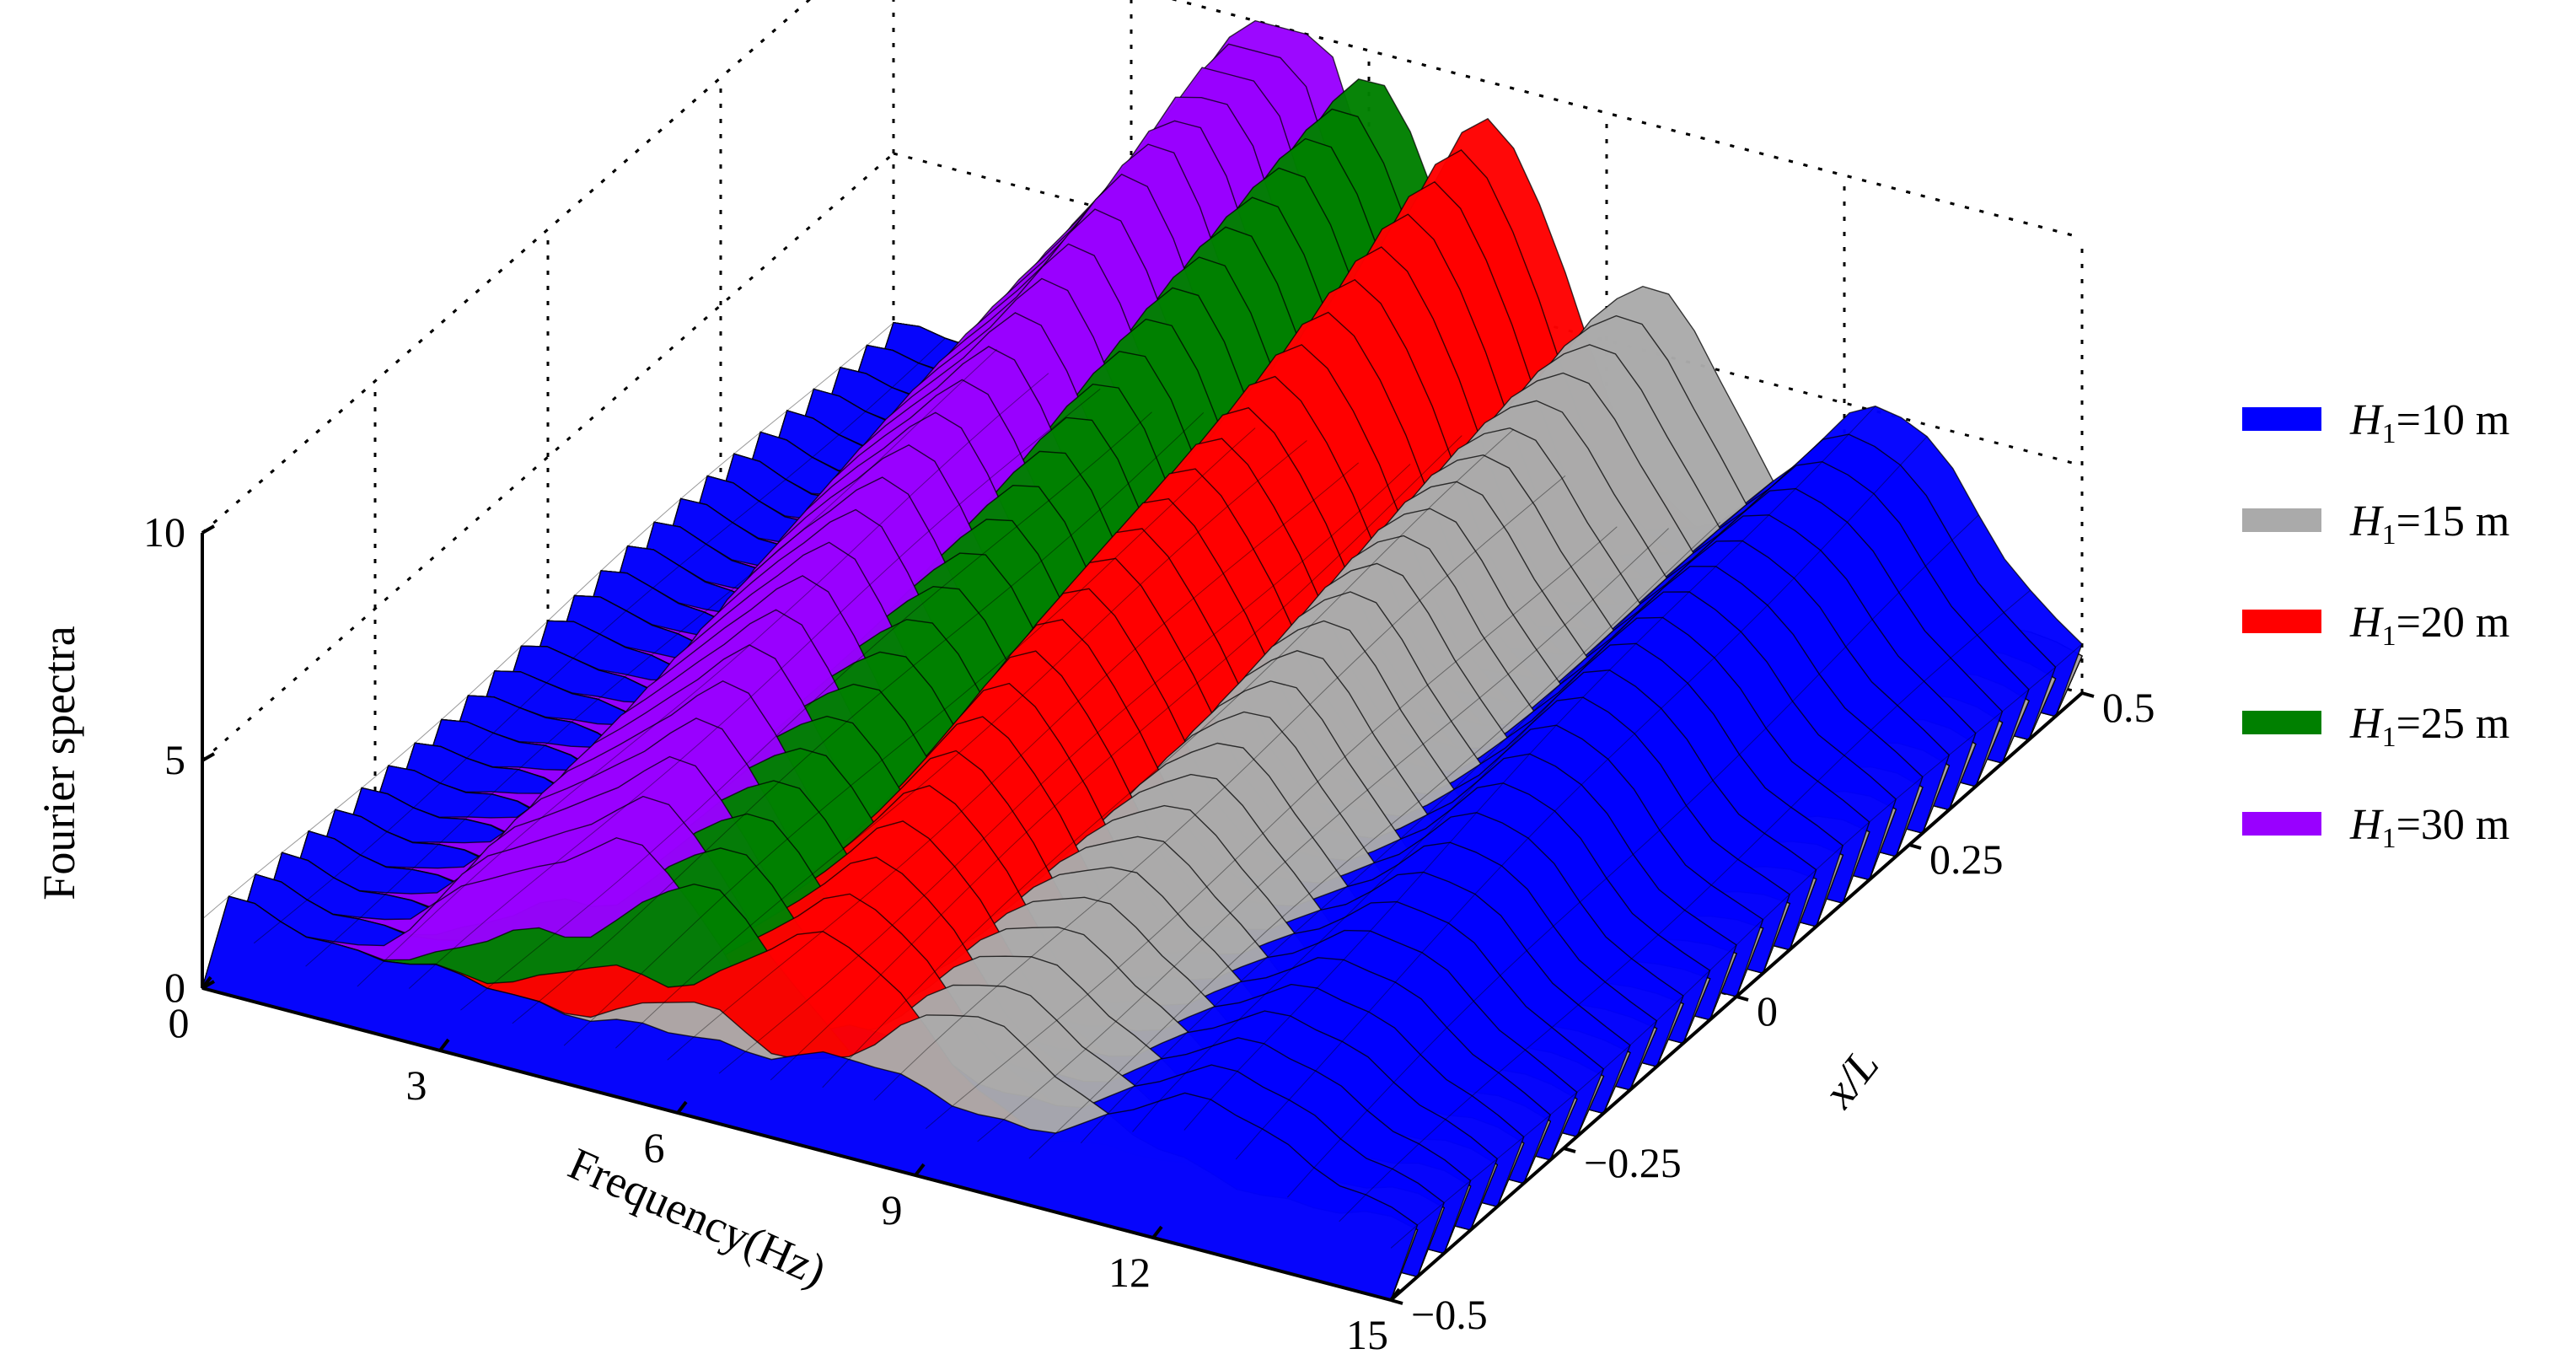 This screenshot has height=1365, width=2576. What do you see at coordinates (2429, 422) in the screenshot?
I see `legend-label: H1=10 m` at bounding box center [2429, 422].